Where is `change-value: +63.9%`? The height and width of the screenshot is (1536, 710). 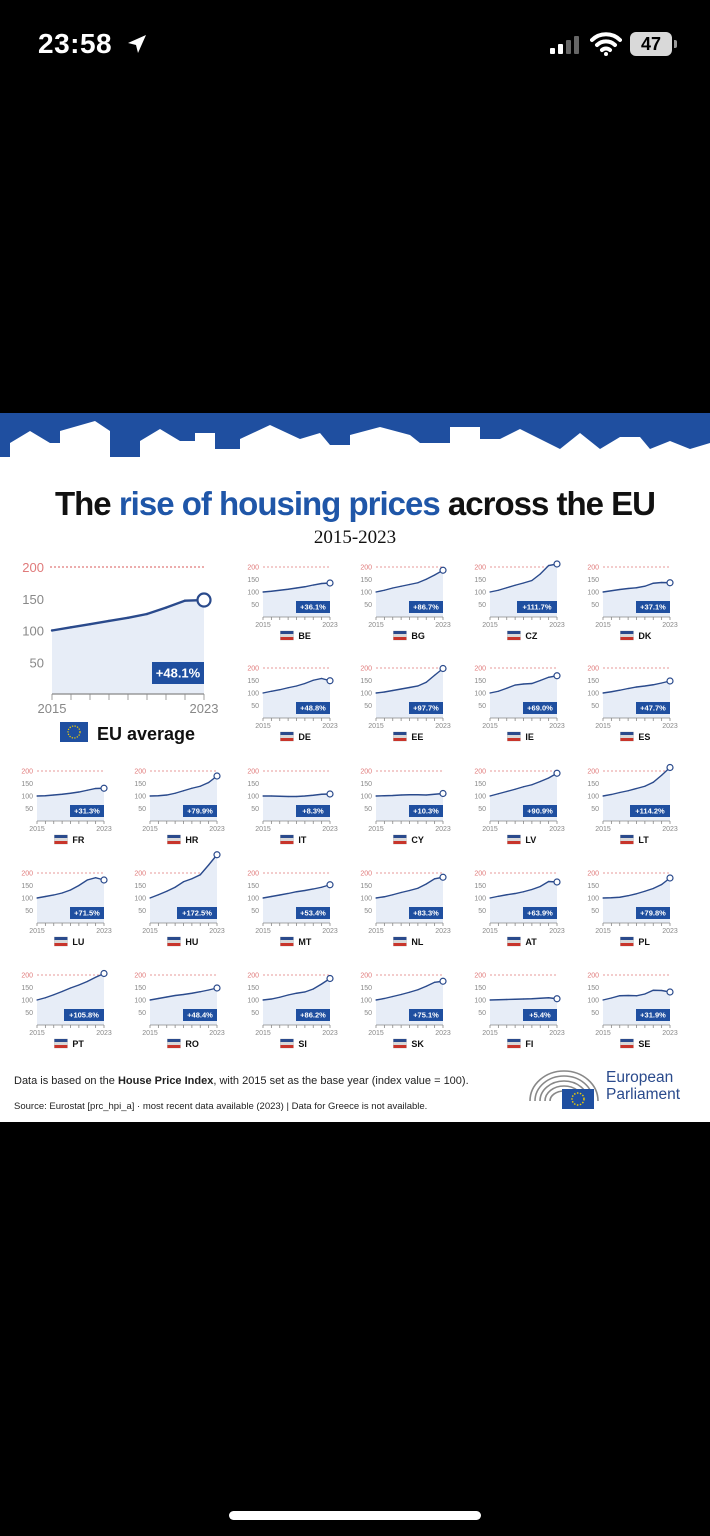 change-value: +63.9% is located at coordinates (540, 913).